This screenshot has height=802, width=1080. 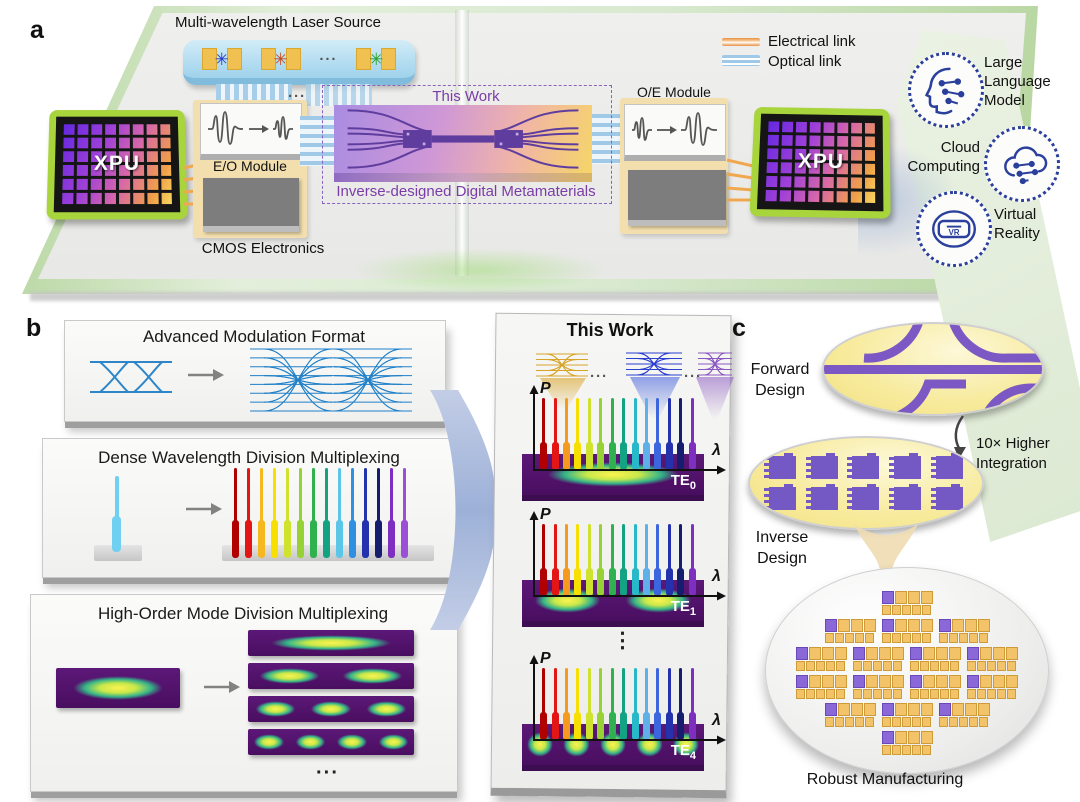 I want to click on mdm-ellipsis: ···, so click(x=327, y=773).